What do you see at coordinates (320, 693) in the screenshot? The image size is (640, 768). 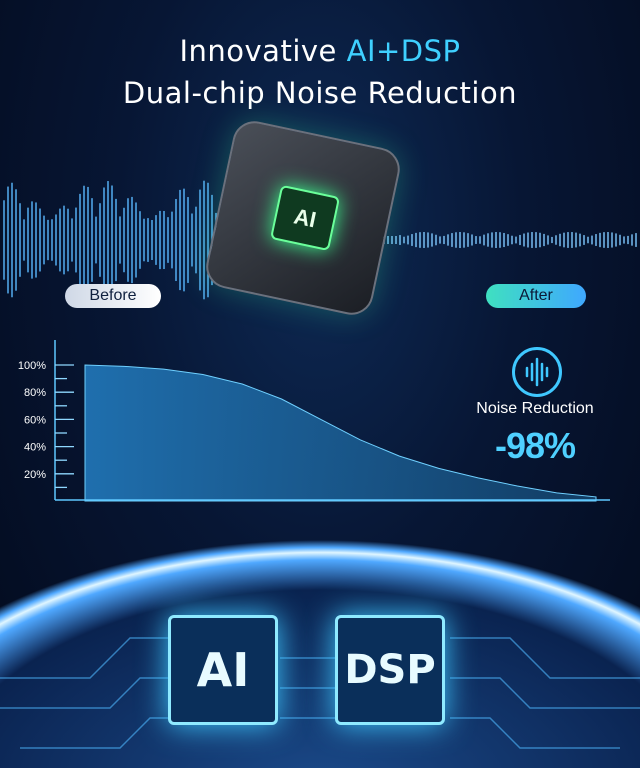 I see `circuit-traces` at bounding box center [320, 693].